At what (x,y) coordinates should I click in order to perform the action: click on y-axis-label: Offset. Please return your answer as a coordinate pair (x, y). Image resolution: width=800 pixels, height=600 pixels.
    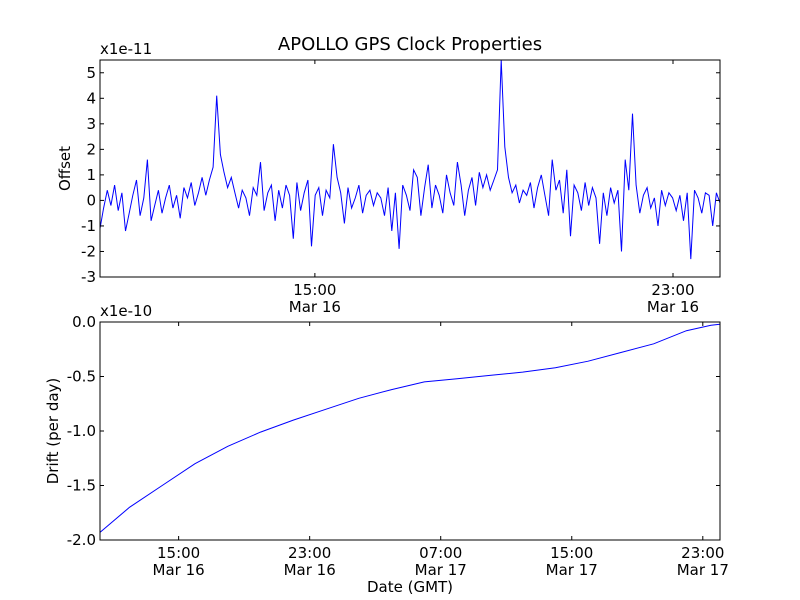
    Looking at the image, I should click on (65, 168).